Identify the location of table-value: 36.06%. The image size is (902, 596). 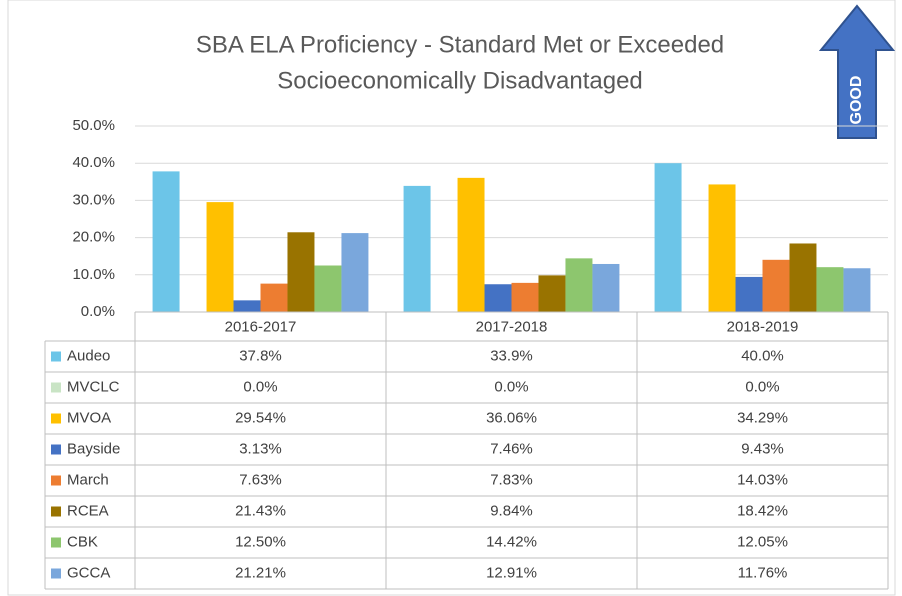
(511, 417).